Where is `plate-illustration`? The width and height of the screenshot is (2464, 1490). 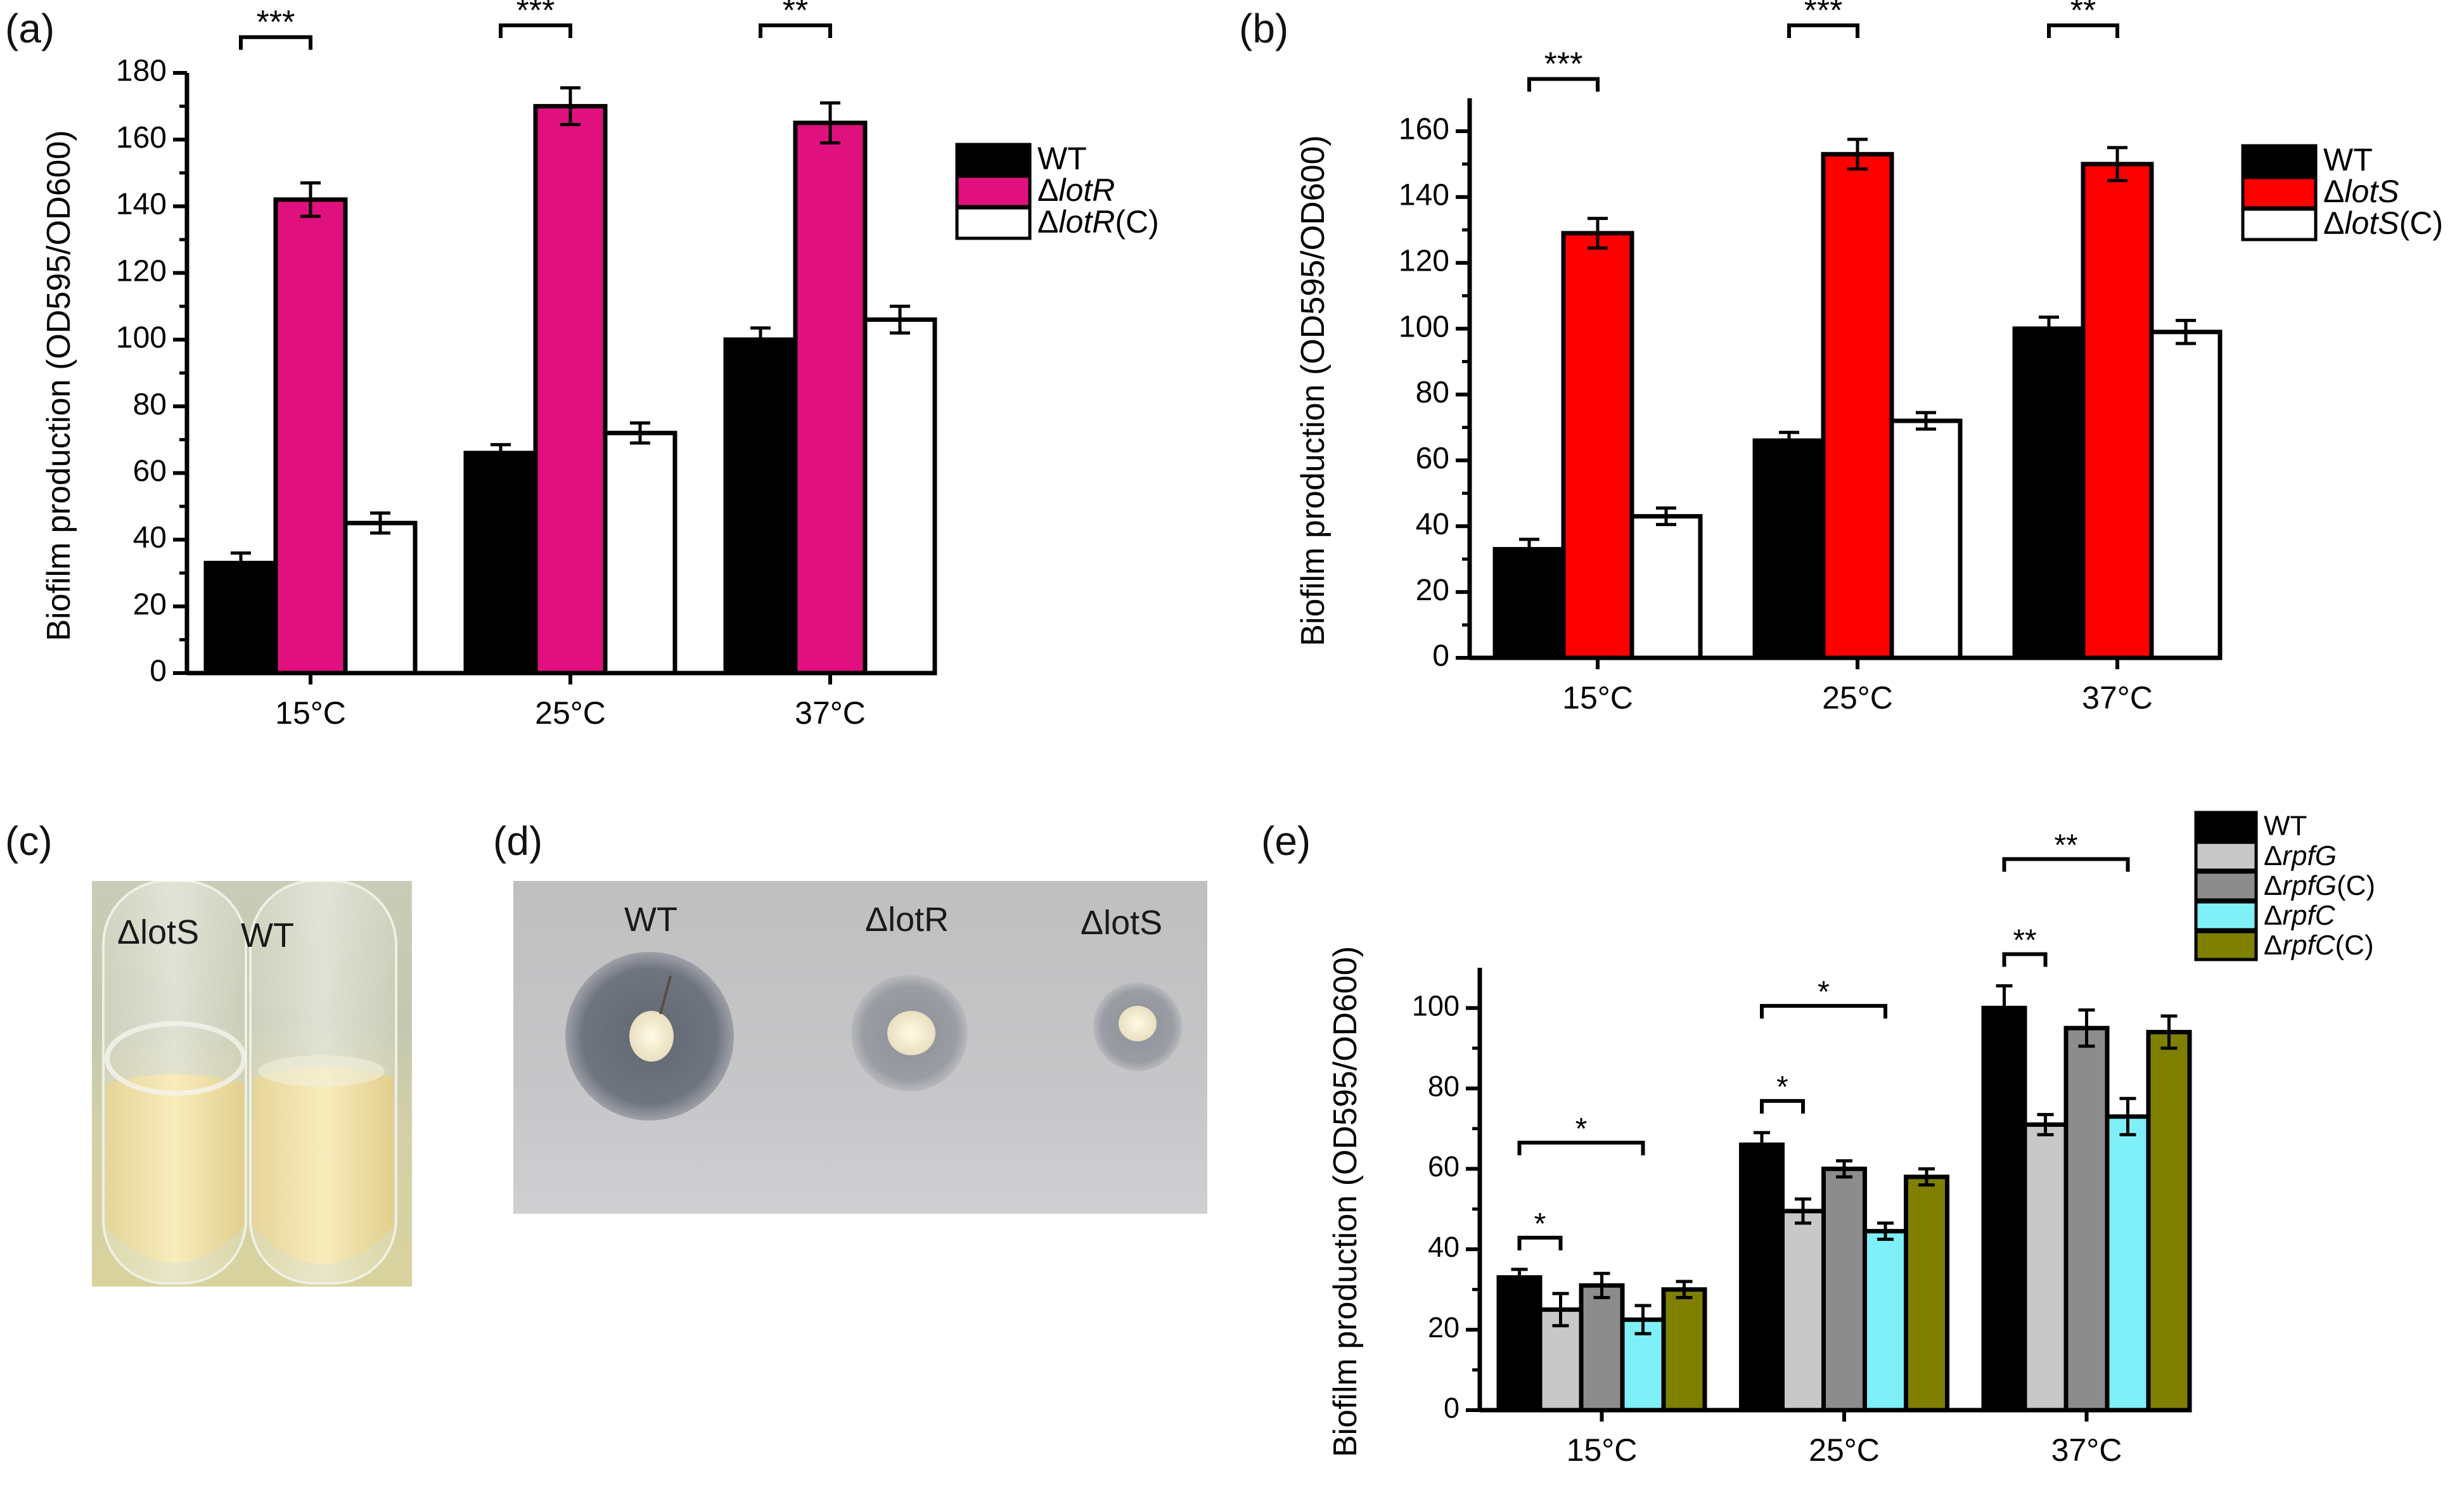
plate-illustration is located at coordinates (873, 1036).